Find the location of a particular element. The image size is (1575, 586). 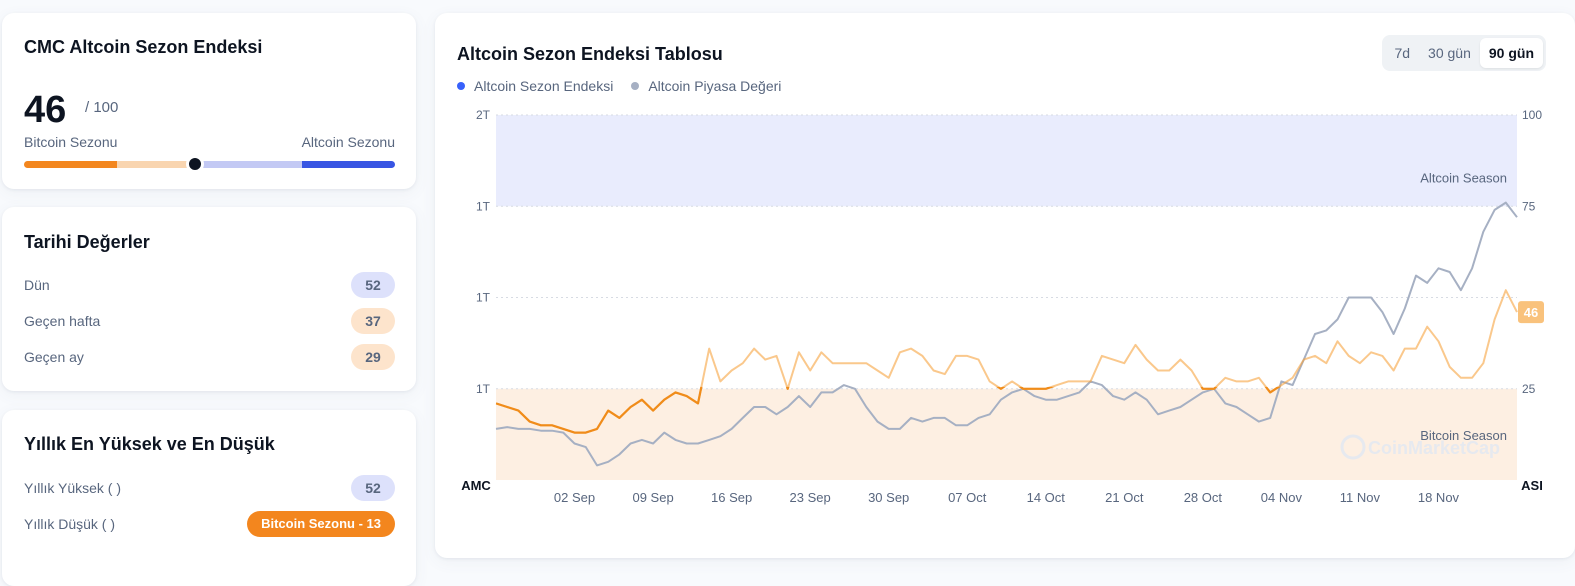

current-value-label: 46 is located at coordinates (1531, 312).